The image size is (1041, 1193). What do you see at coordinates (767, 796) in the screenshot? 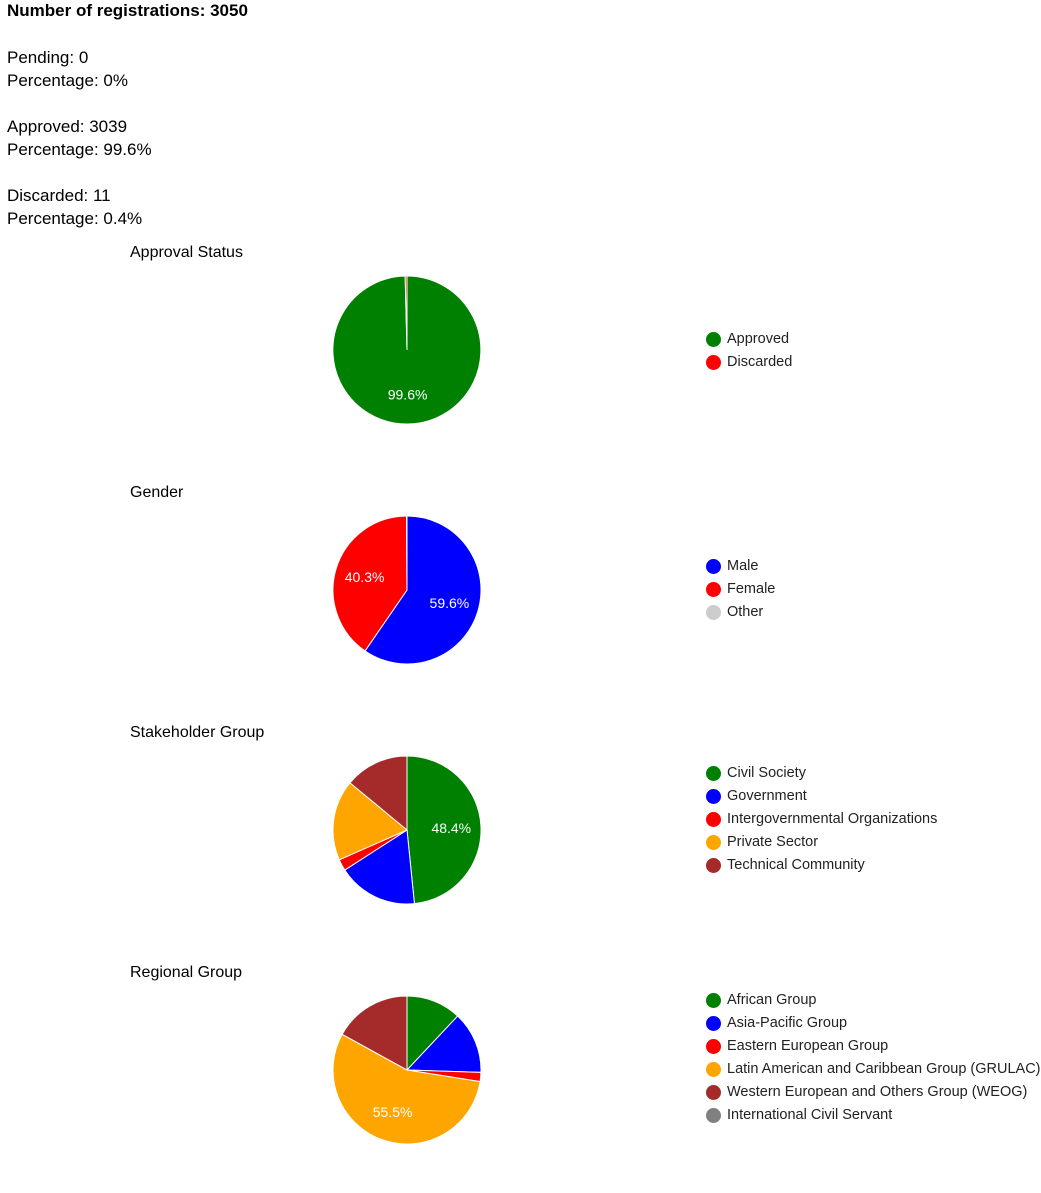
I see `legend-label: Government` at bounding box center [767, 796].